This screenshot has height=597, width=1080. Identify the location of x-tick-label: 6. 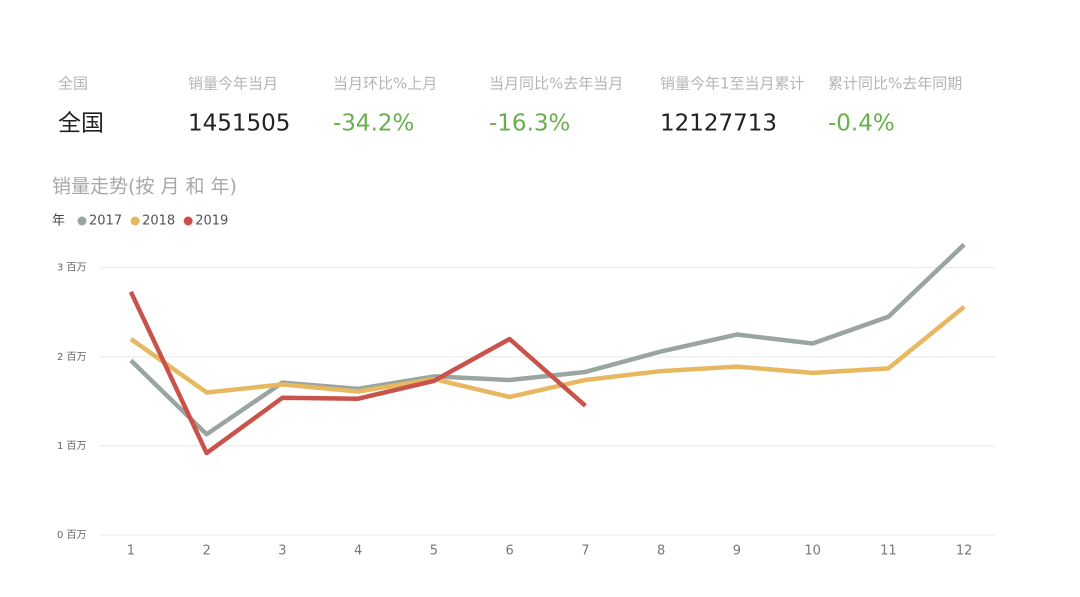
(509, 551).